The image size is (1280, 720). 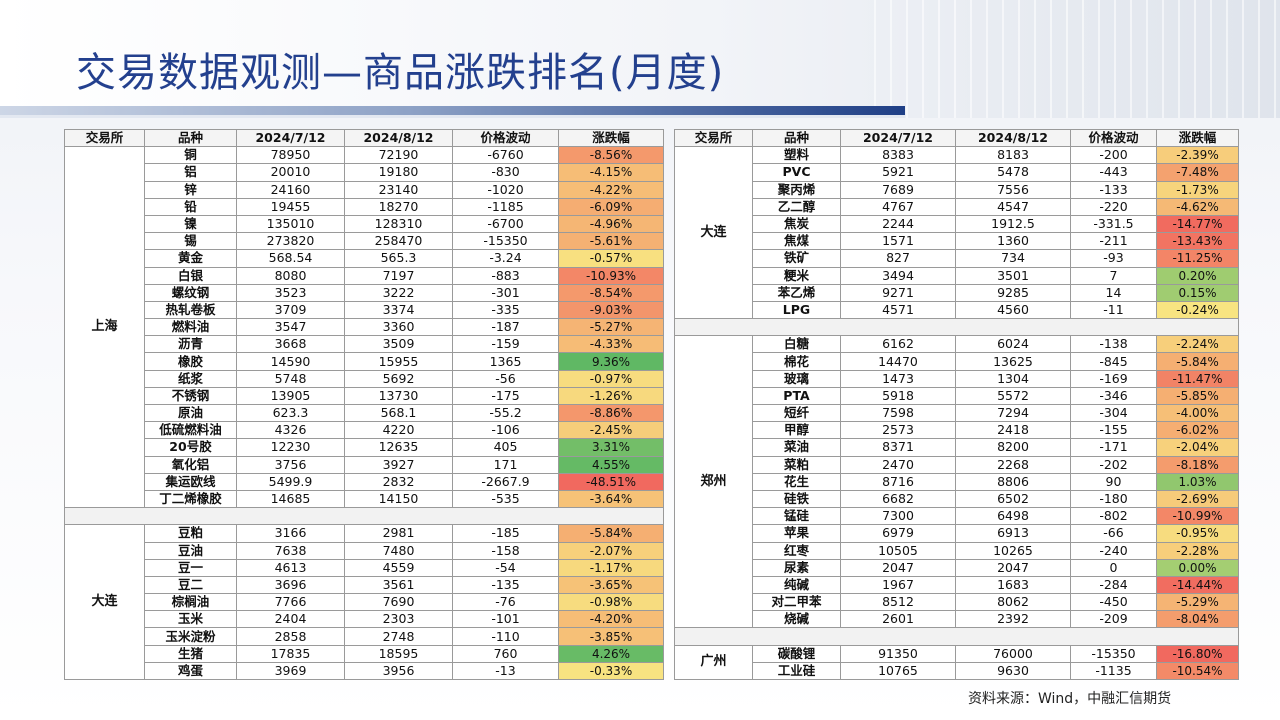 What do you see at coordinates (796, 241) in the screenshot?
I see `variety-cell: 焦煤` at bounding box center [796, 241].